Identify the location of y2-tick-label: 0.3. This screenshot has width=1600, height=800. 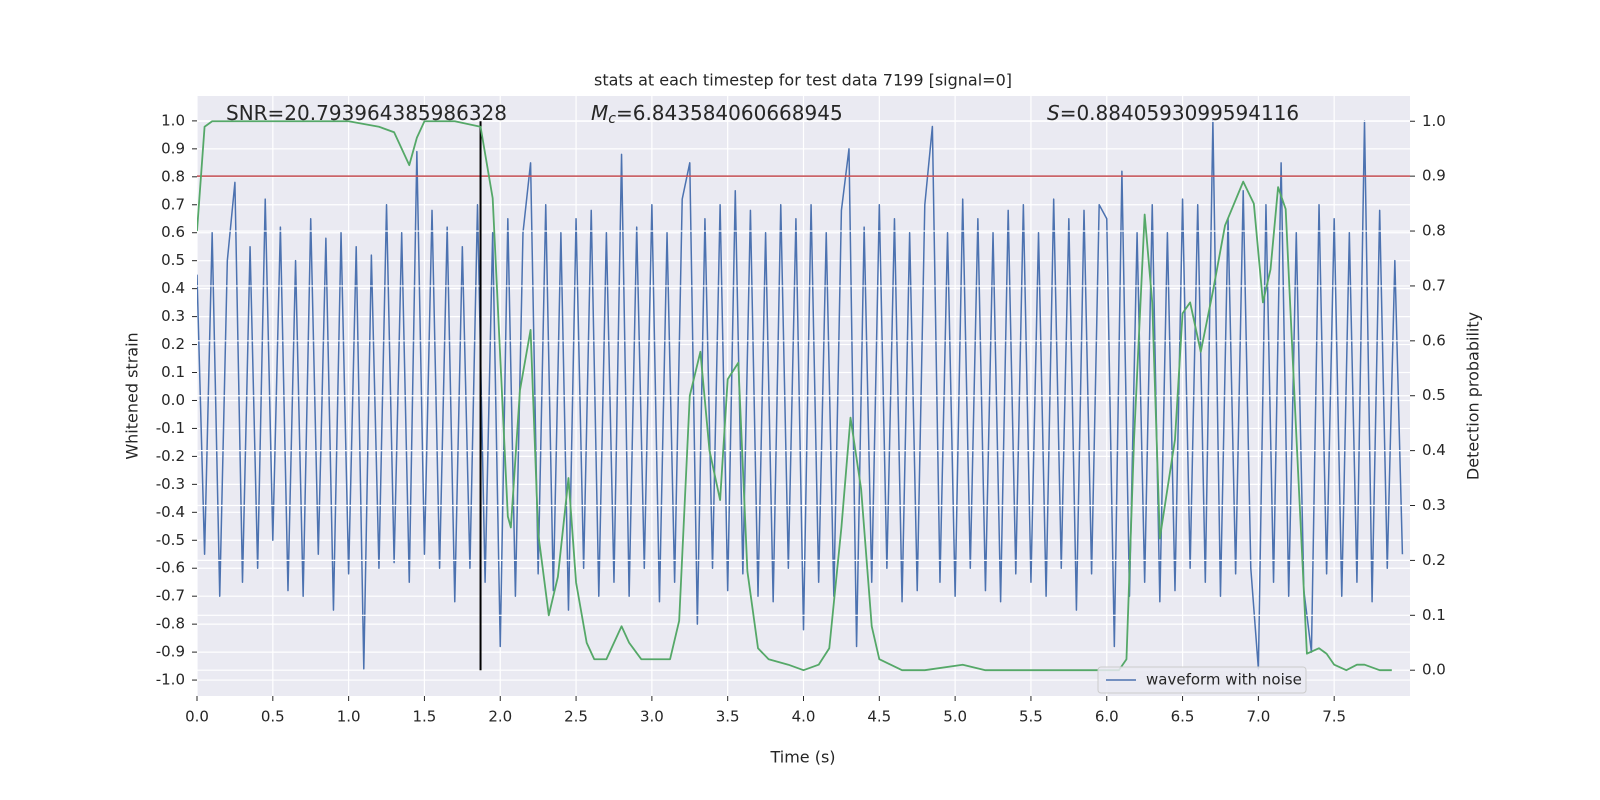
(1434, 505).